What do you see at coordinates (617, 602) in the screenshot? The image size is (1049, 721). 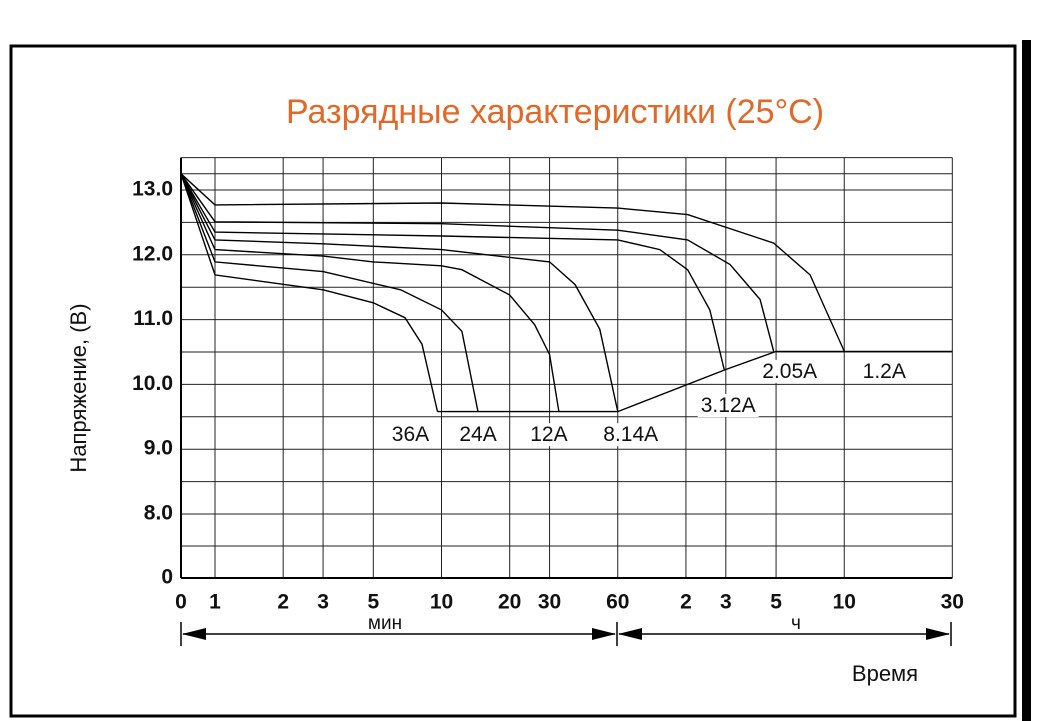 I see `x-tick-label: 60` at bounding box center [617, 602].